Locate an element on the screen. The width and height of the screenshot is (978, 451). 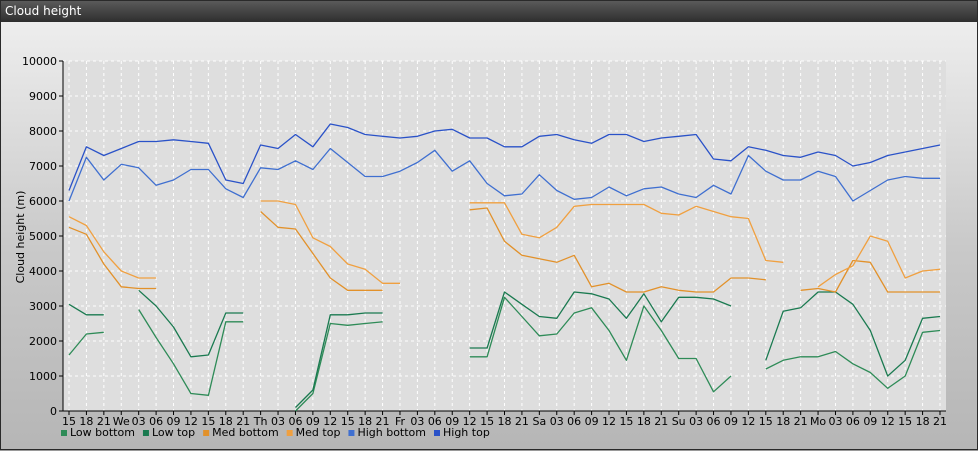
legend-label: Med top is located at coordinates (318, 432).